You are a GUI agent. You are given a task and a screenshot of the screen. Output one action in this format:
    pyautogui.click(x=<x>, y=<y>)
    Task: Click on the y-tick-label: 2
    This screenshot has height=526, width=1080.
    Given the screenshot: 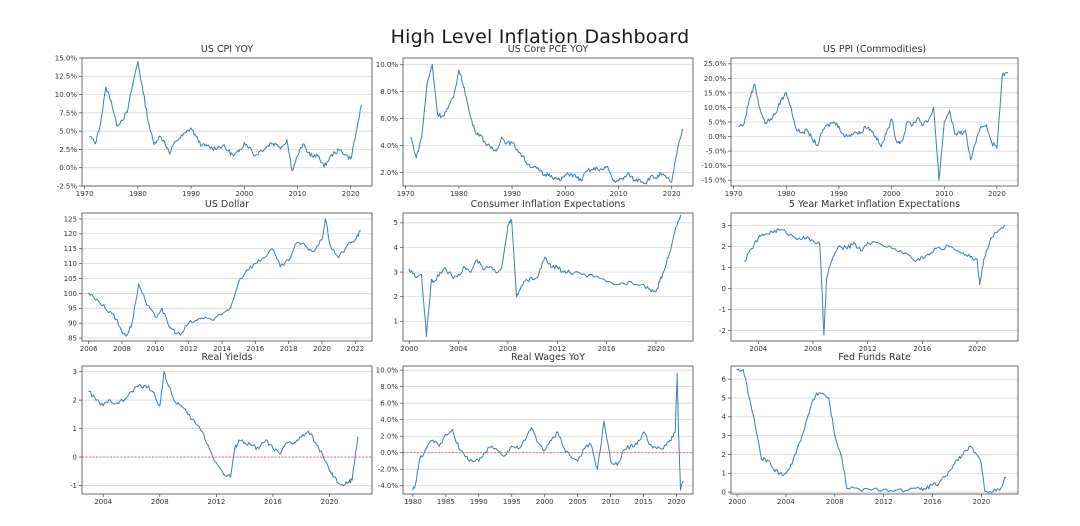 What is the action you would take?
    pyautogui.click(x=396, y=297)
    